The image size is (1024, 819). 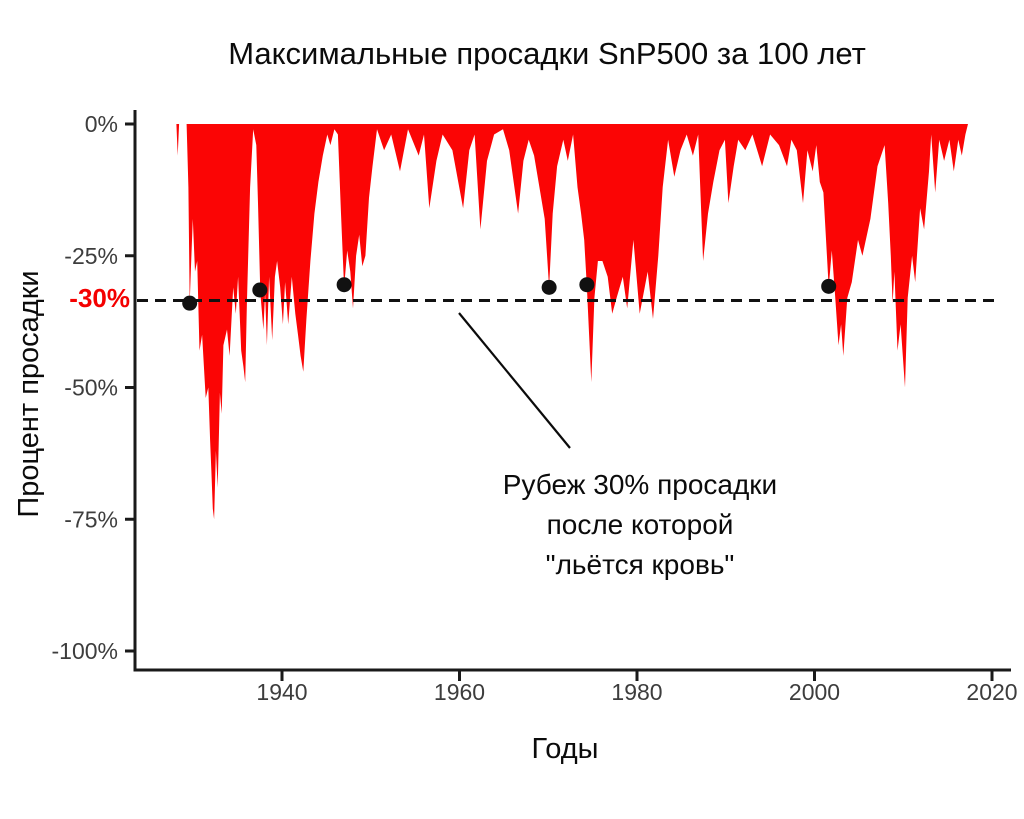 I want to click on annotation-line-2: после которой, so click(x=640, y=524).